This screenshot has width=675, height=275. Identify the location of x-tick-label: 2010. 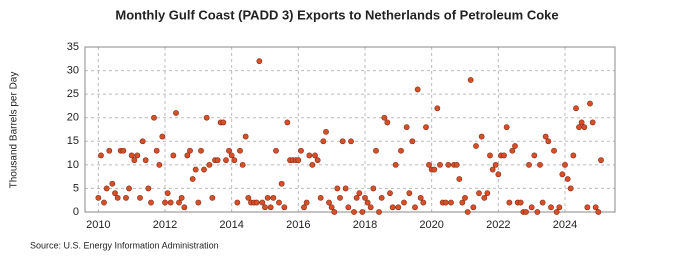
(98, 225).